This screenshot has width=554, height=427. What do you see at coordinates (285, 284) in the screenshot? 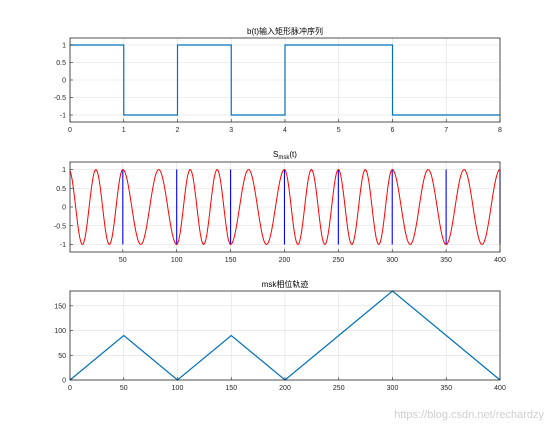
I see `subplot-3-title: msk相位轨迹` at bounding box center [285, 284].